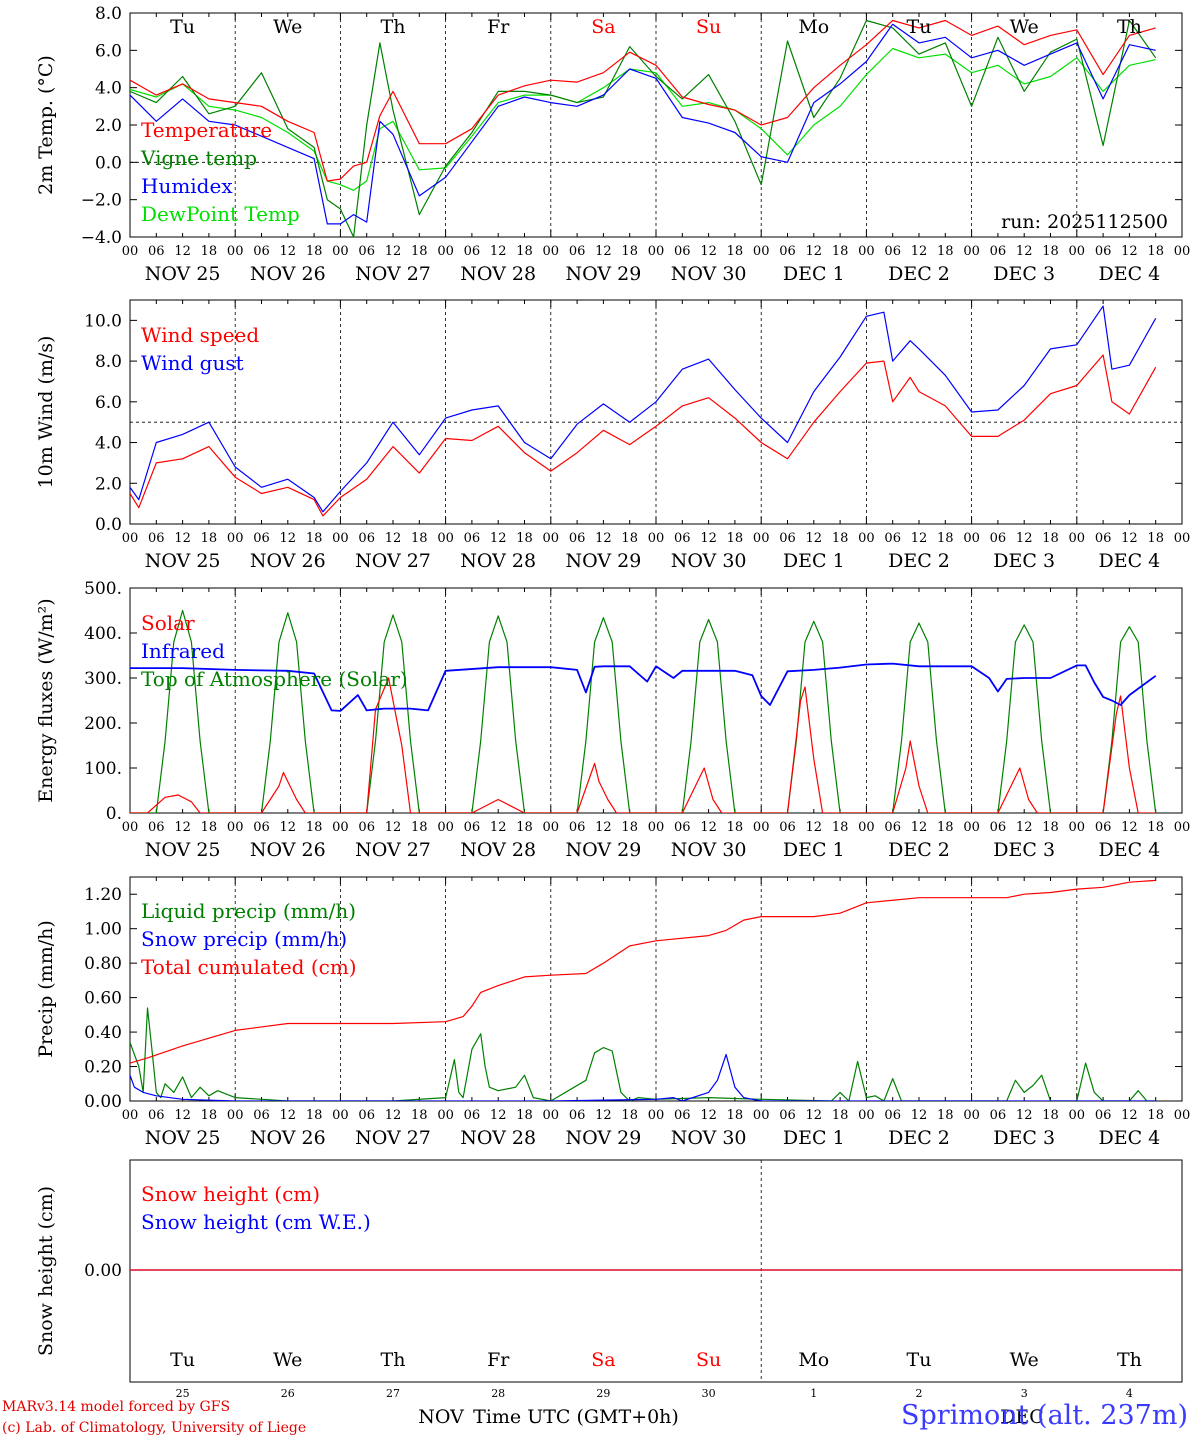 This screenshot has height=1440, width=1194. I want to click on y-axis-title: 2m Temp. (°C), so click(46, 125).